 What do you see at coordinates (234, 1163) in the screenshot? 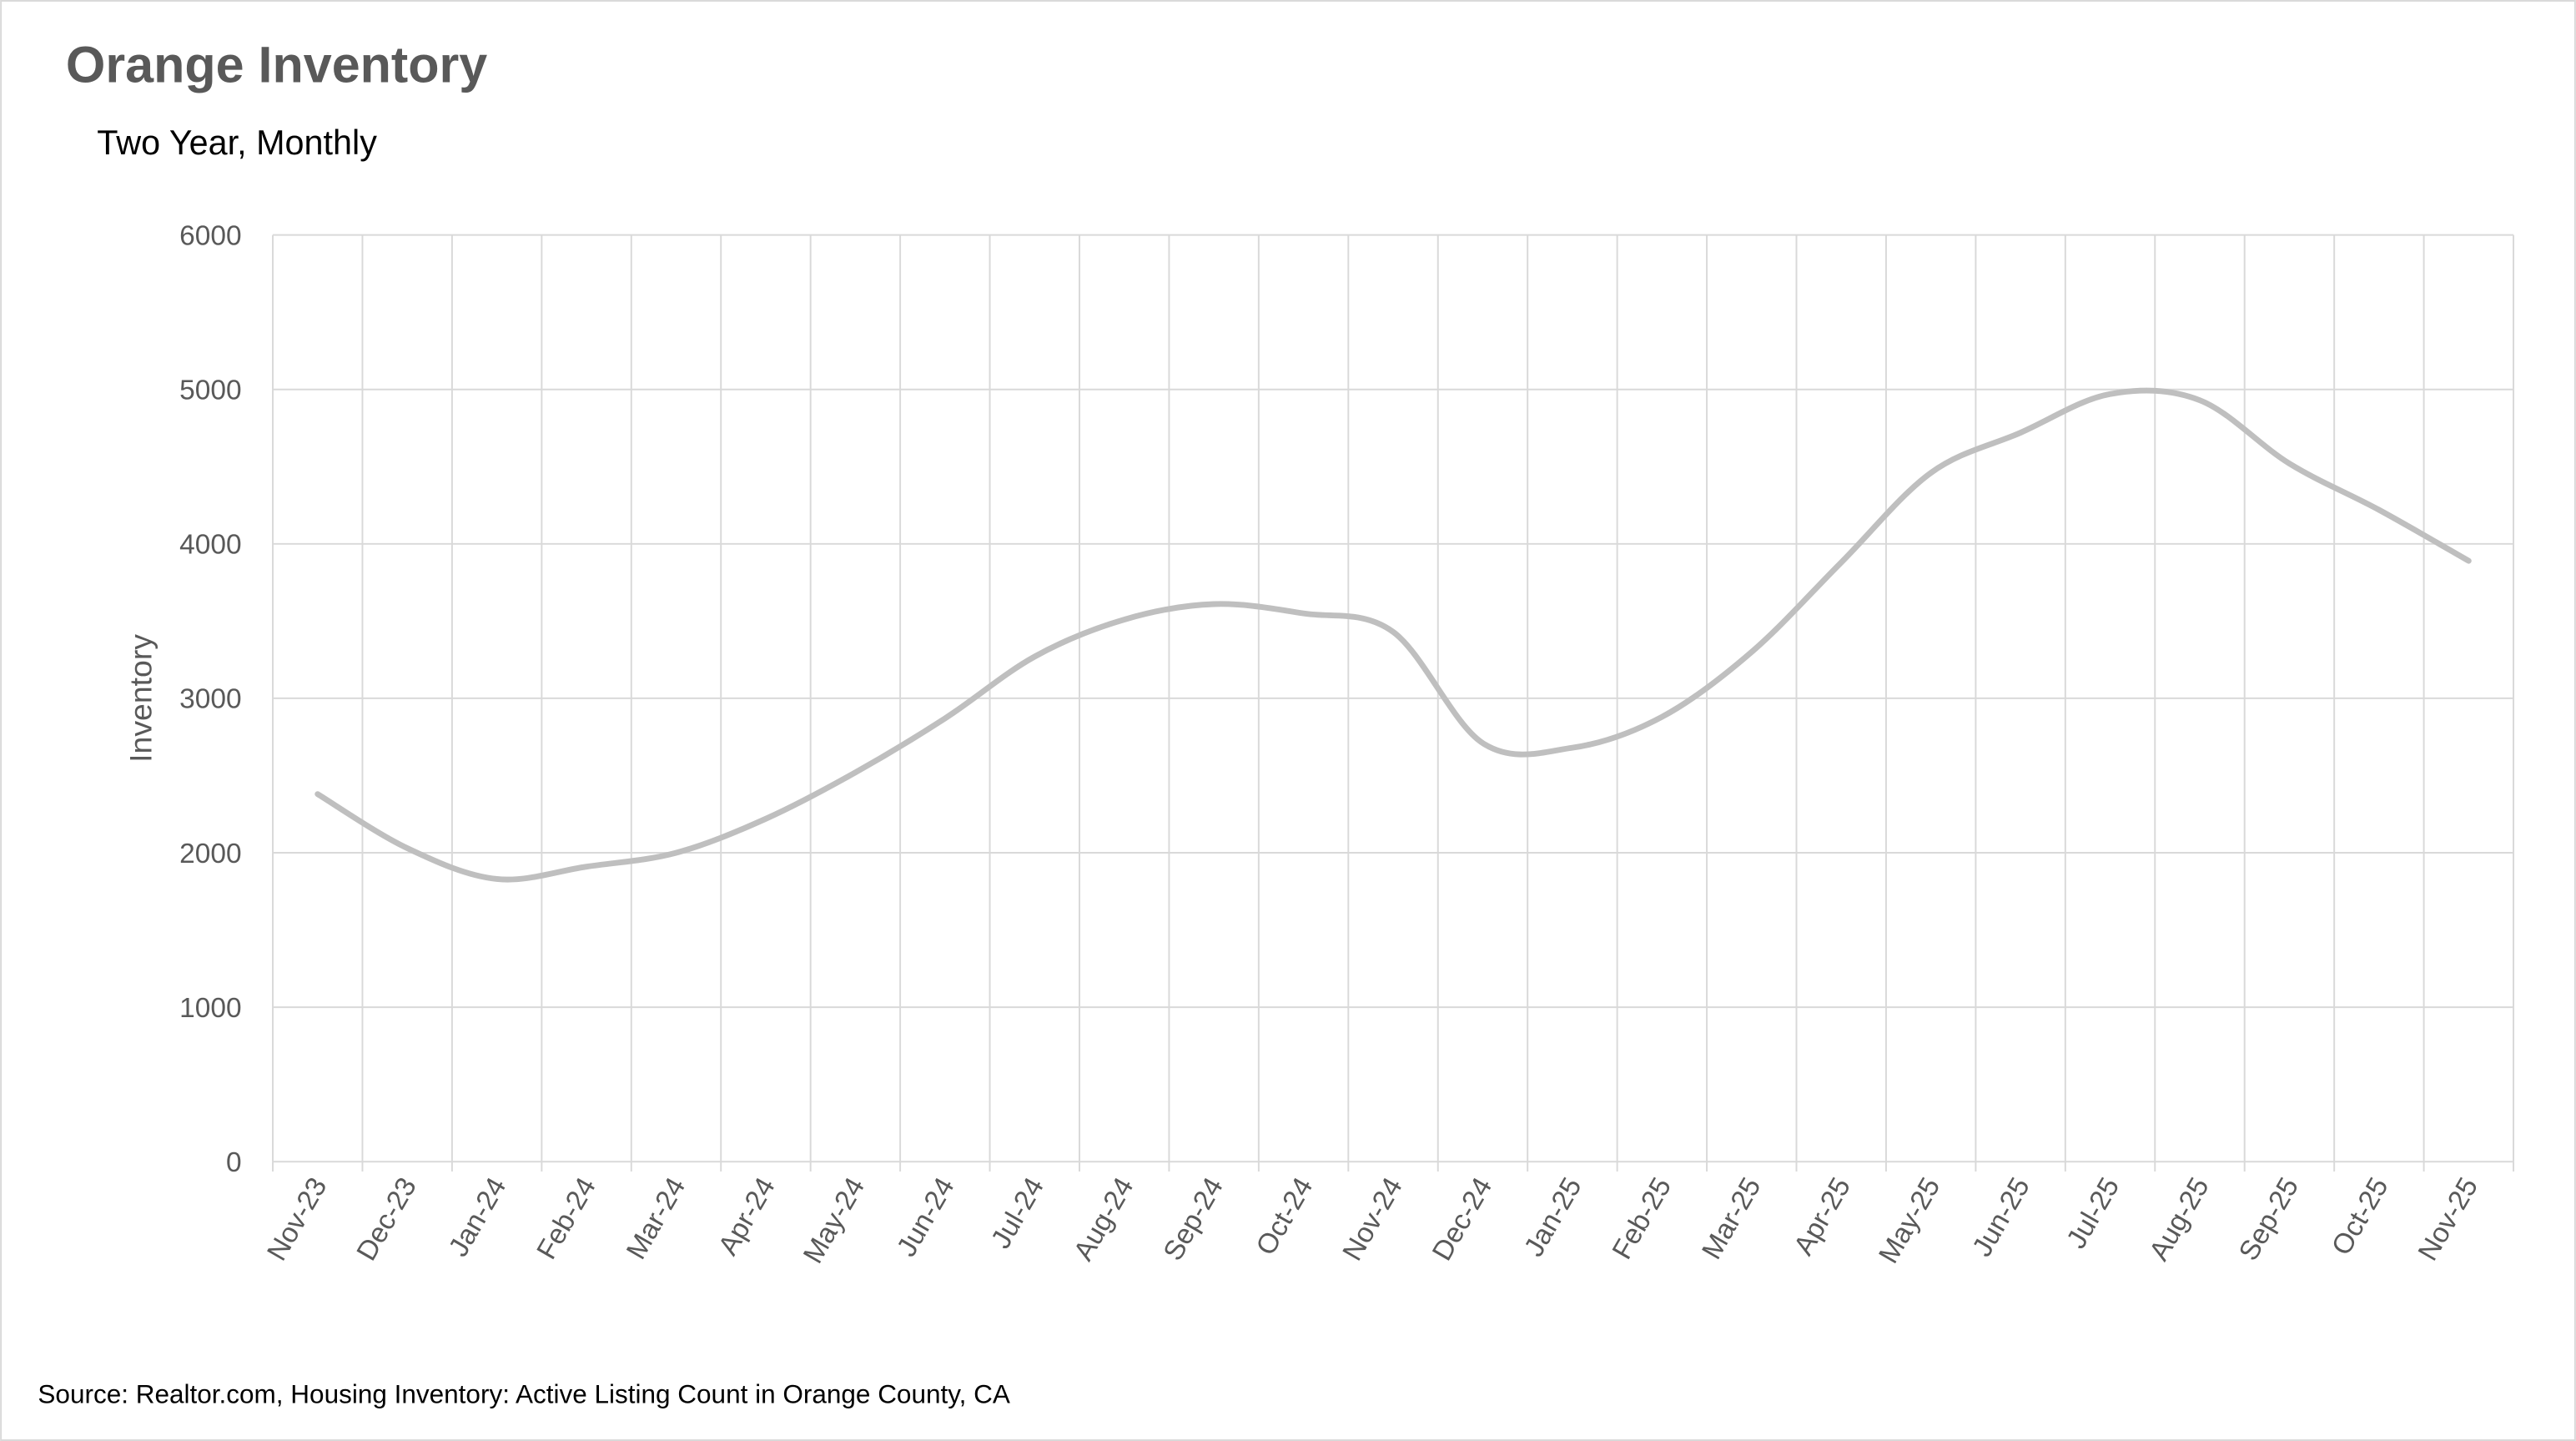
I see `y-tick-label: 0` at bounding box center [234, 1163].